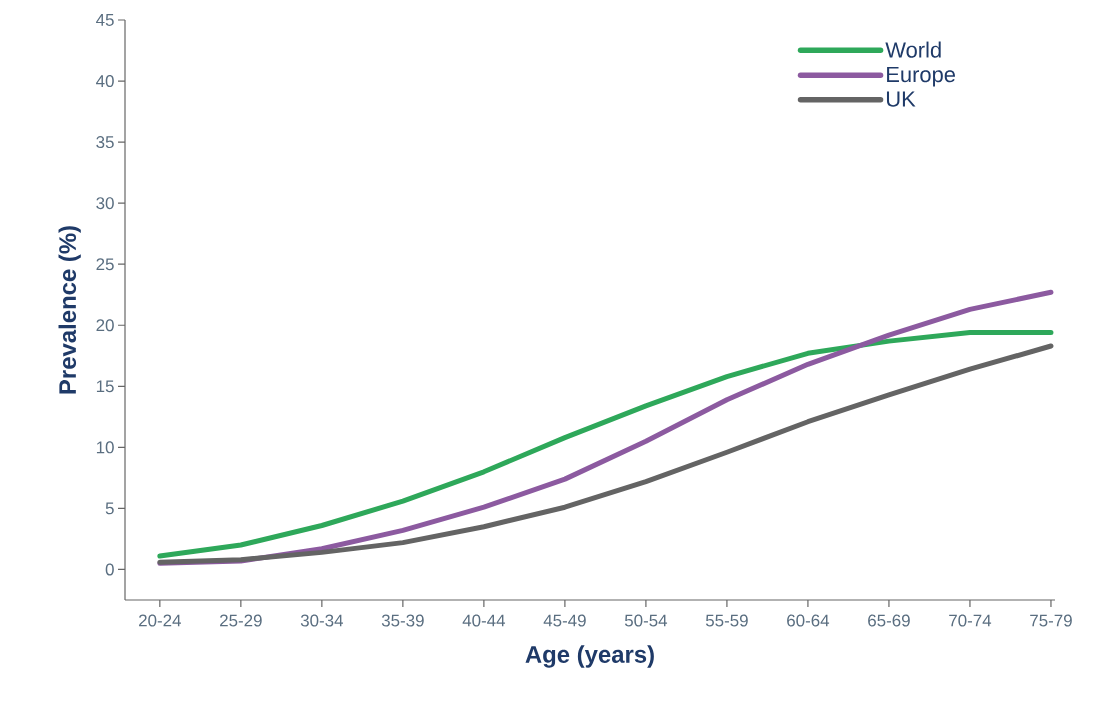 This screenshot has width=1099, height=709. Describe the element at coordinates (726, 620) in the screenshot. I see `x-tick-label: 55-59` at that location.